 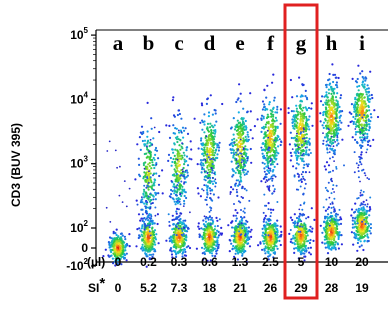 What do you see at coordinates (236, 160) in the screenshot?
I see `outlier-point-e` at bounding box center [236, 160].